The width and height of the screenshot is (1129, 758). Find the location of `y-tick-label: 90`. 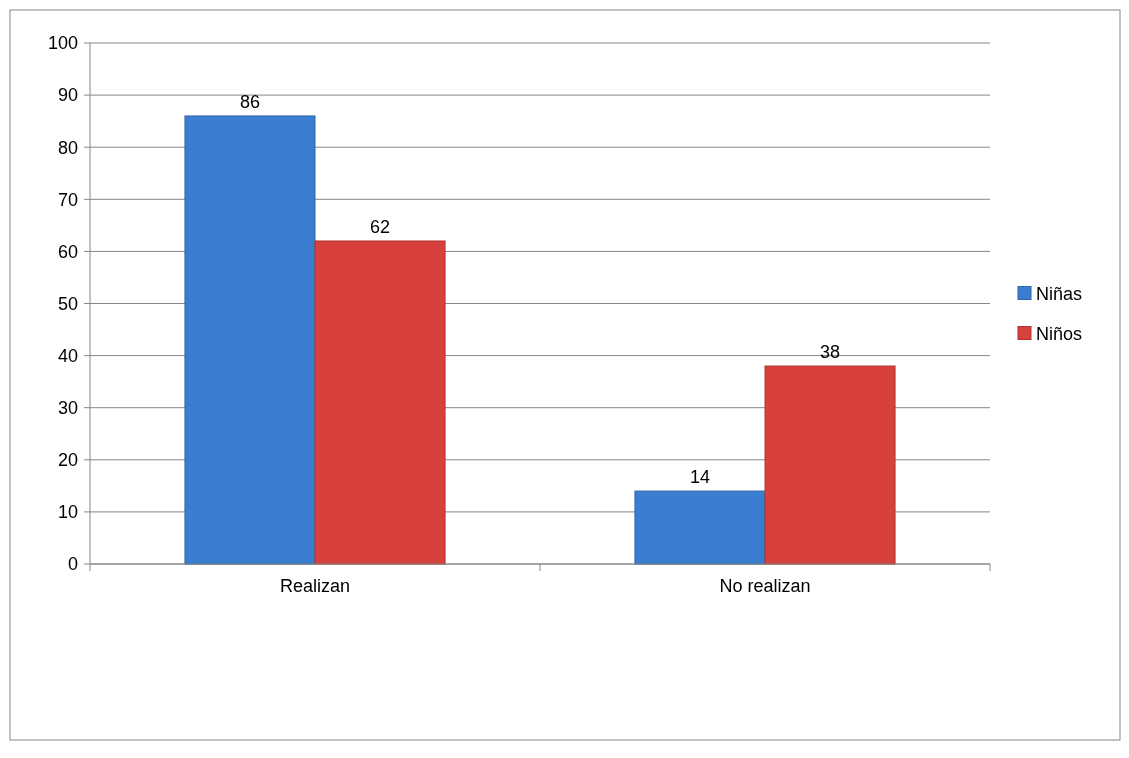

y-tick-label: 90 is located at coordinates (67, 95).